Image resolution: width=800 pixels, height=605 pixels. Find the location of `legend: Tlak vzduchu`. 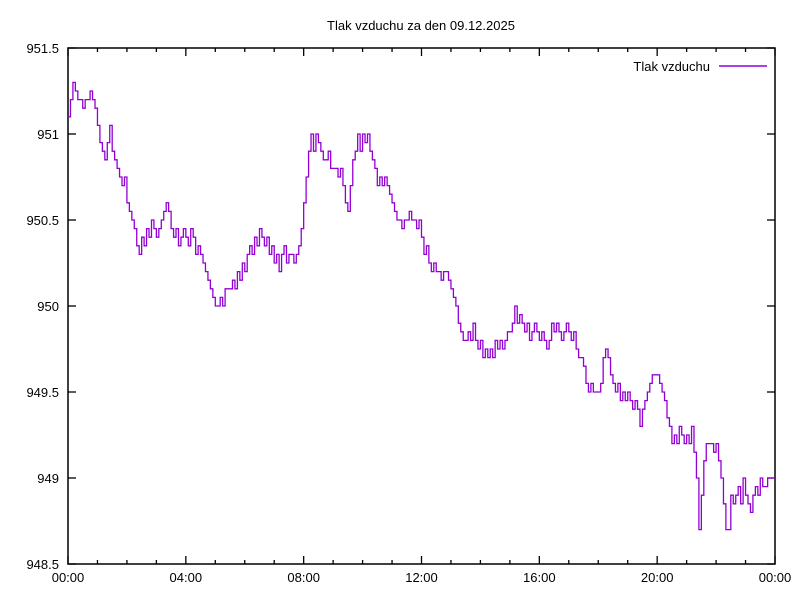

legend: Tlak vzduchu is located at coordinates (700, 66).